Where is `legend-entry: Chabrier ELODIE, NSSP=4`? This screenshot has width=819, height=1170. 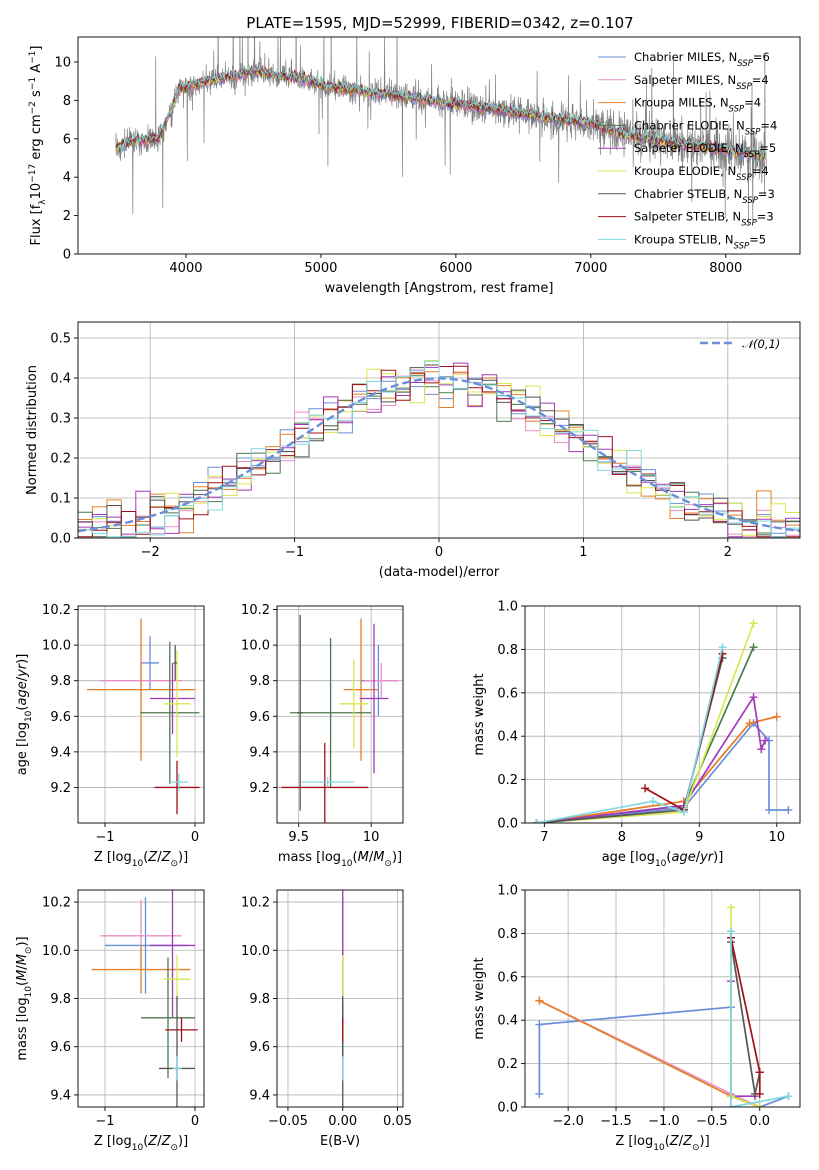 legend-entry: Chabrier ELODIE, NSSP=4 is located at coordinates (705, 127).